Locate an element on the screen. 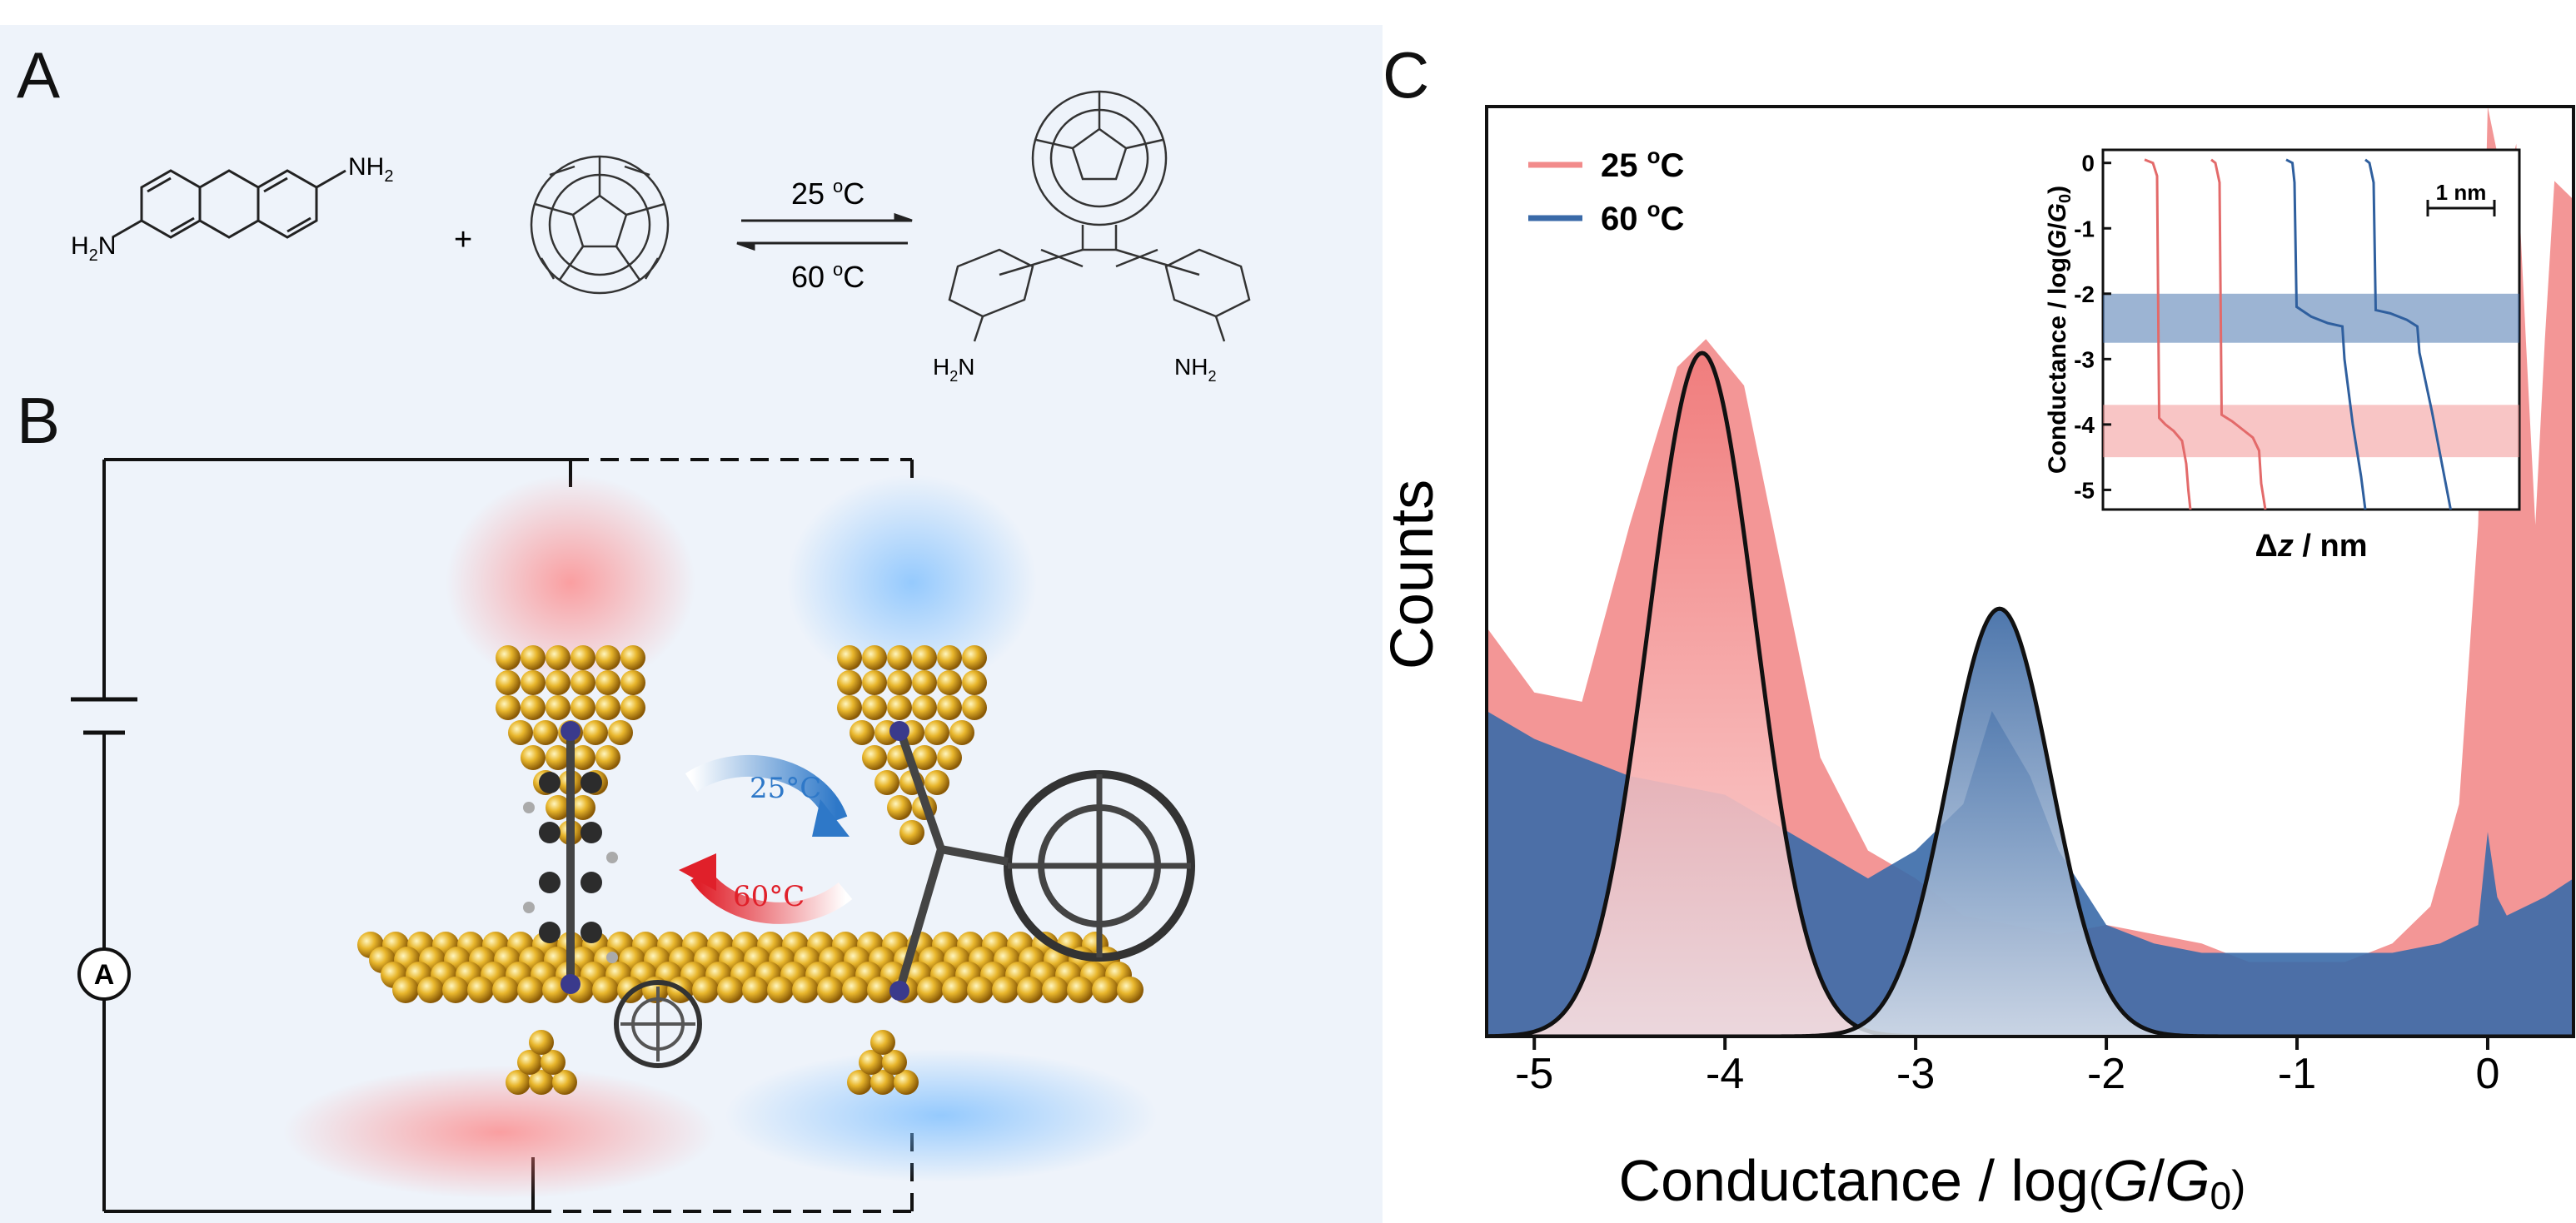 Image resolution: width=2576 pixels, height=1223 pixels. forward-condition: 25 oC is located at coordinates (827, 193).